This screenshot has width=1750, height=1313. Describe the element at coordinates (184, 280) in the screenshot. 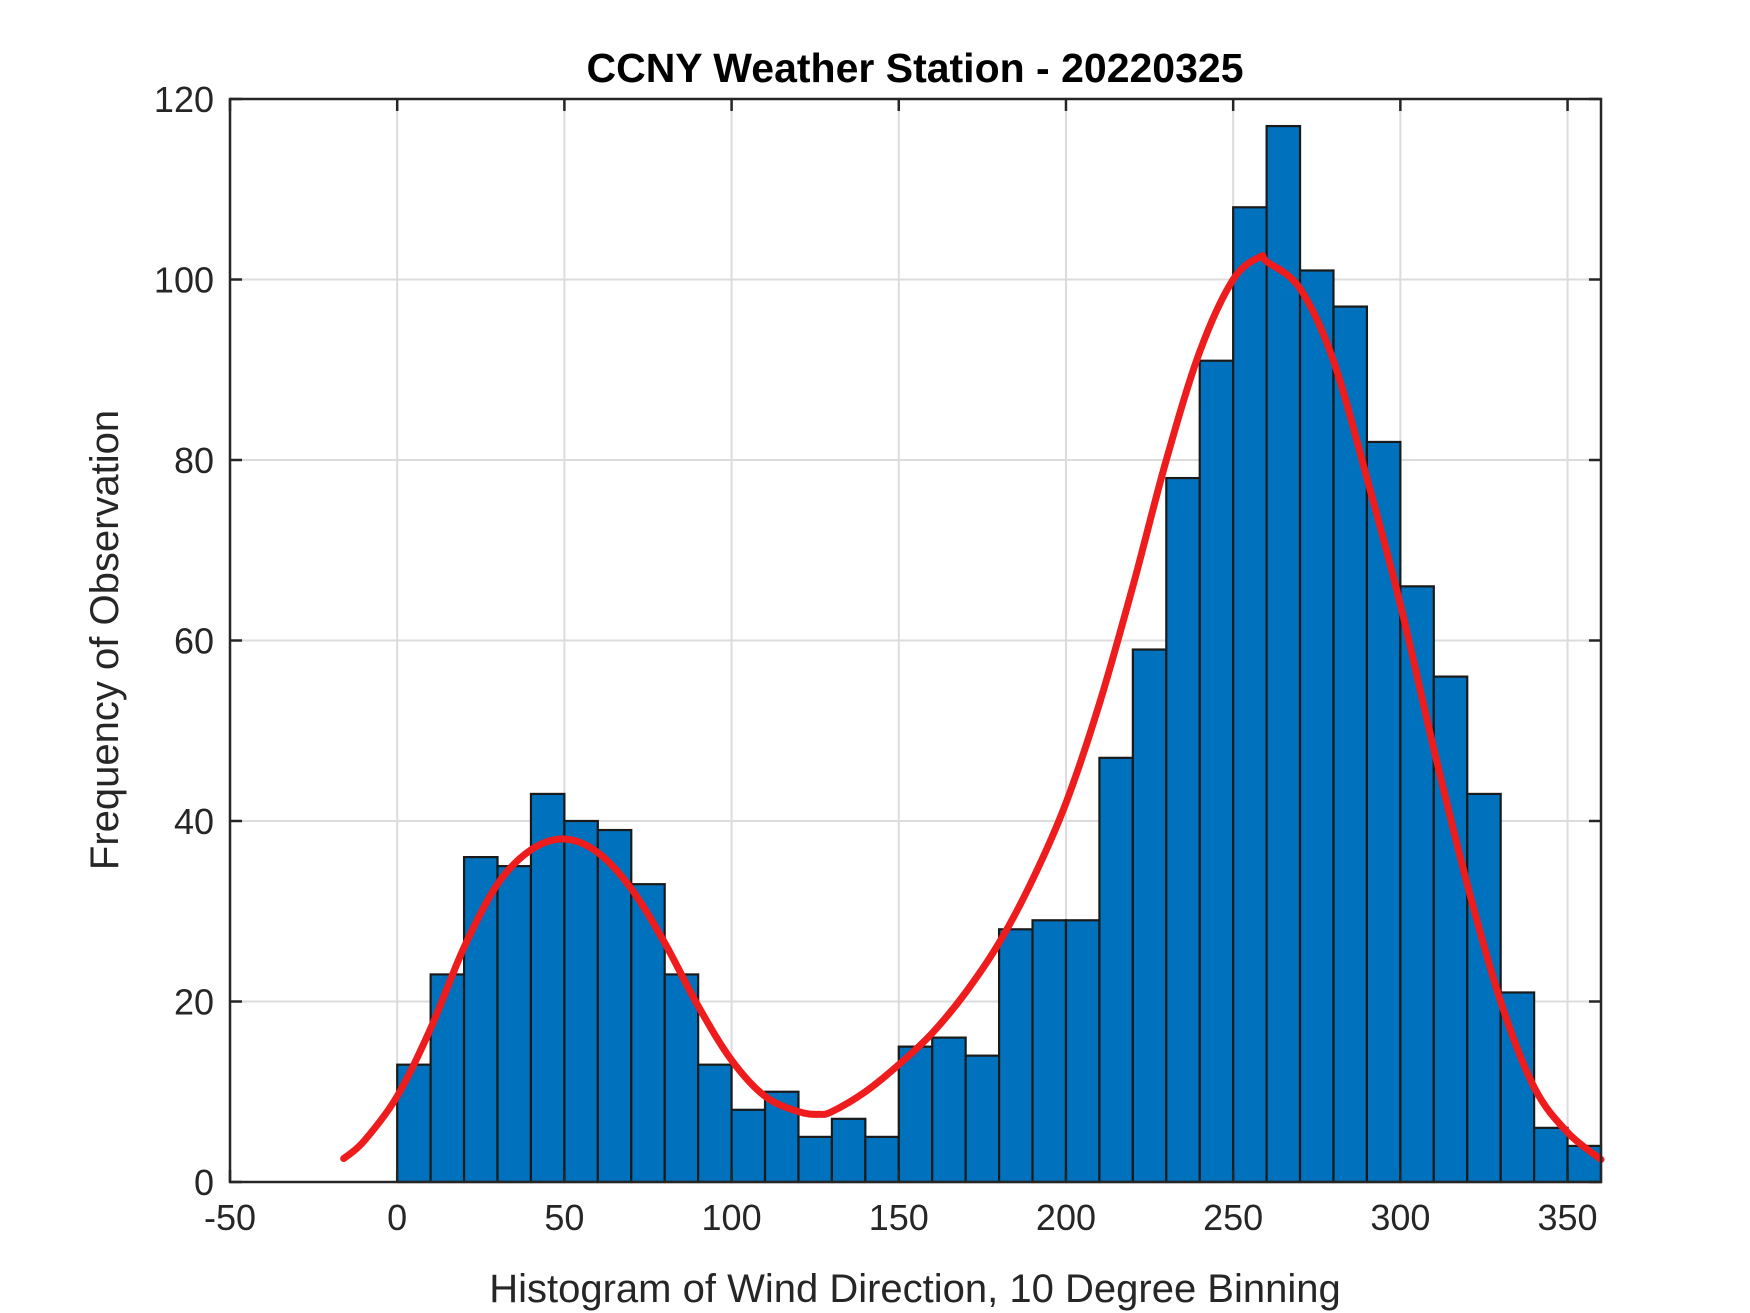

I see `y-tick-label: 100` at that location.